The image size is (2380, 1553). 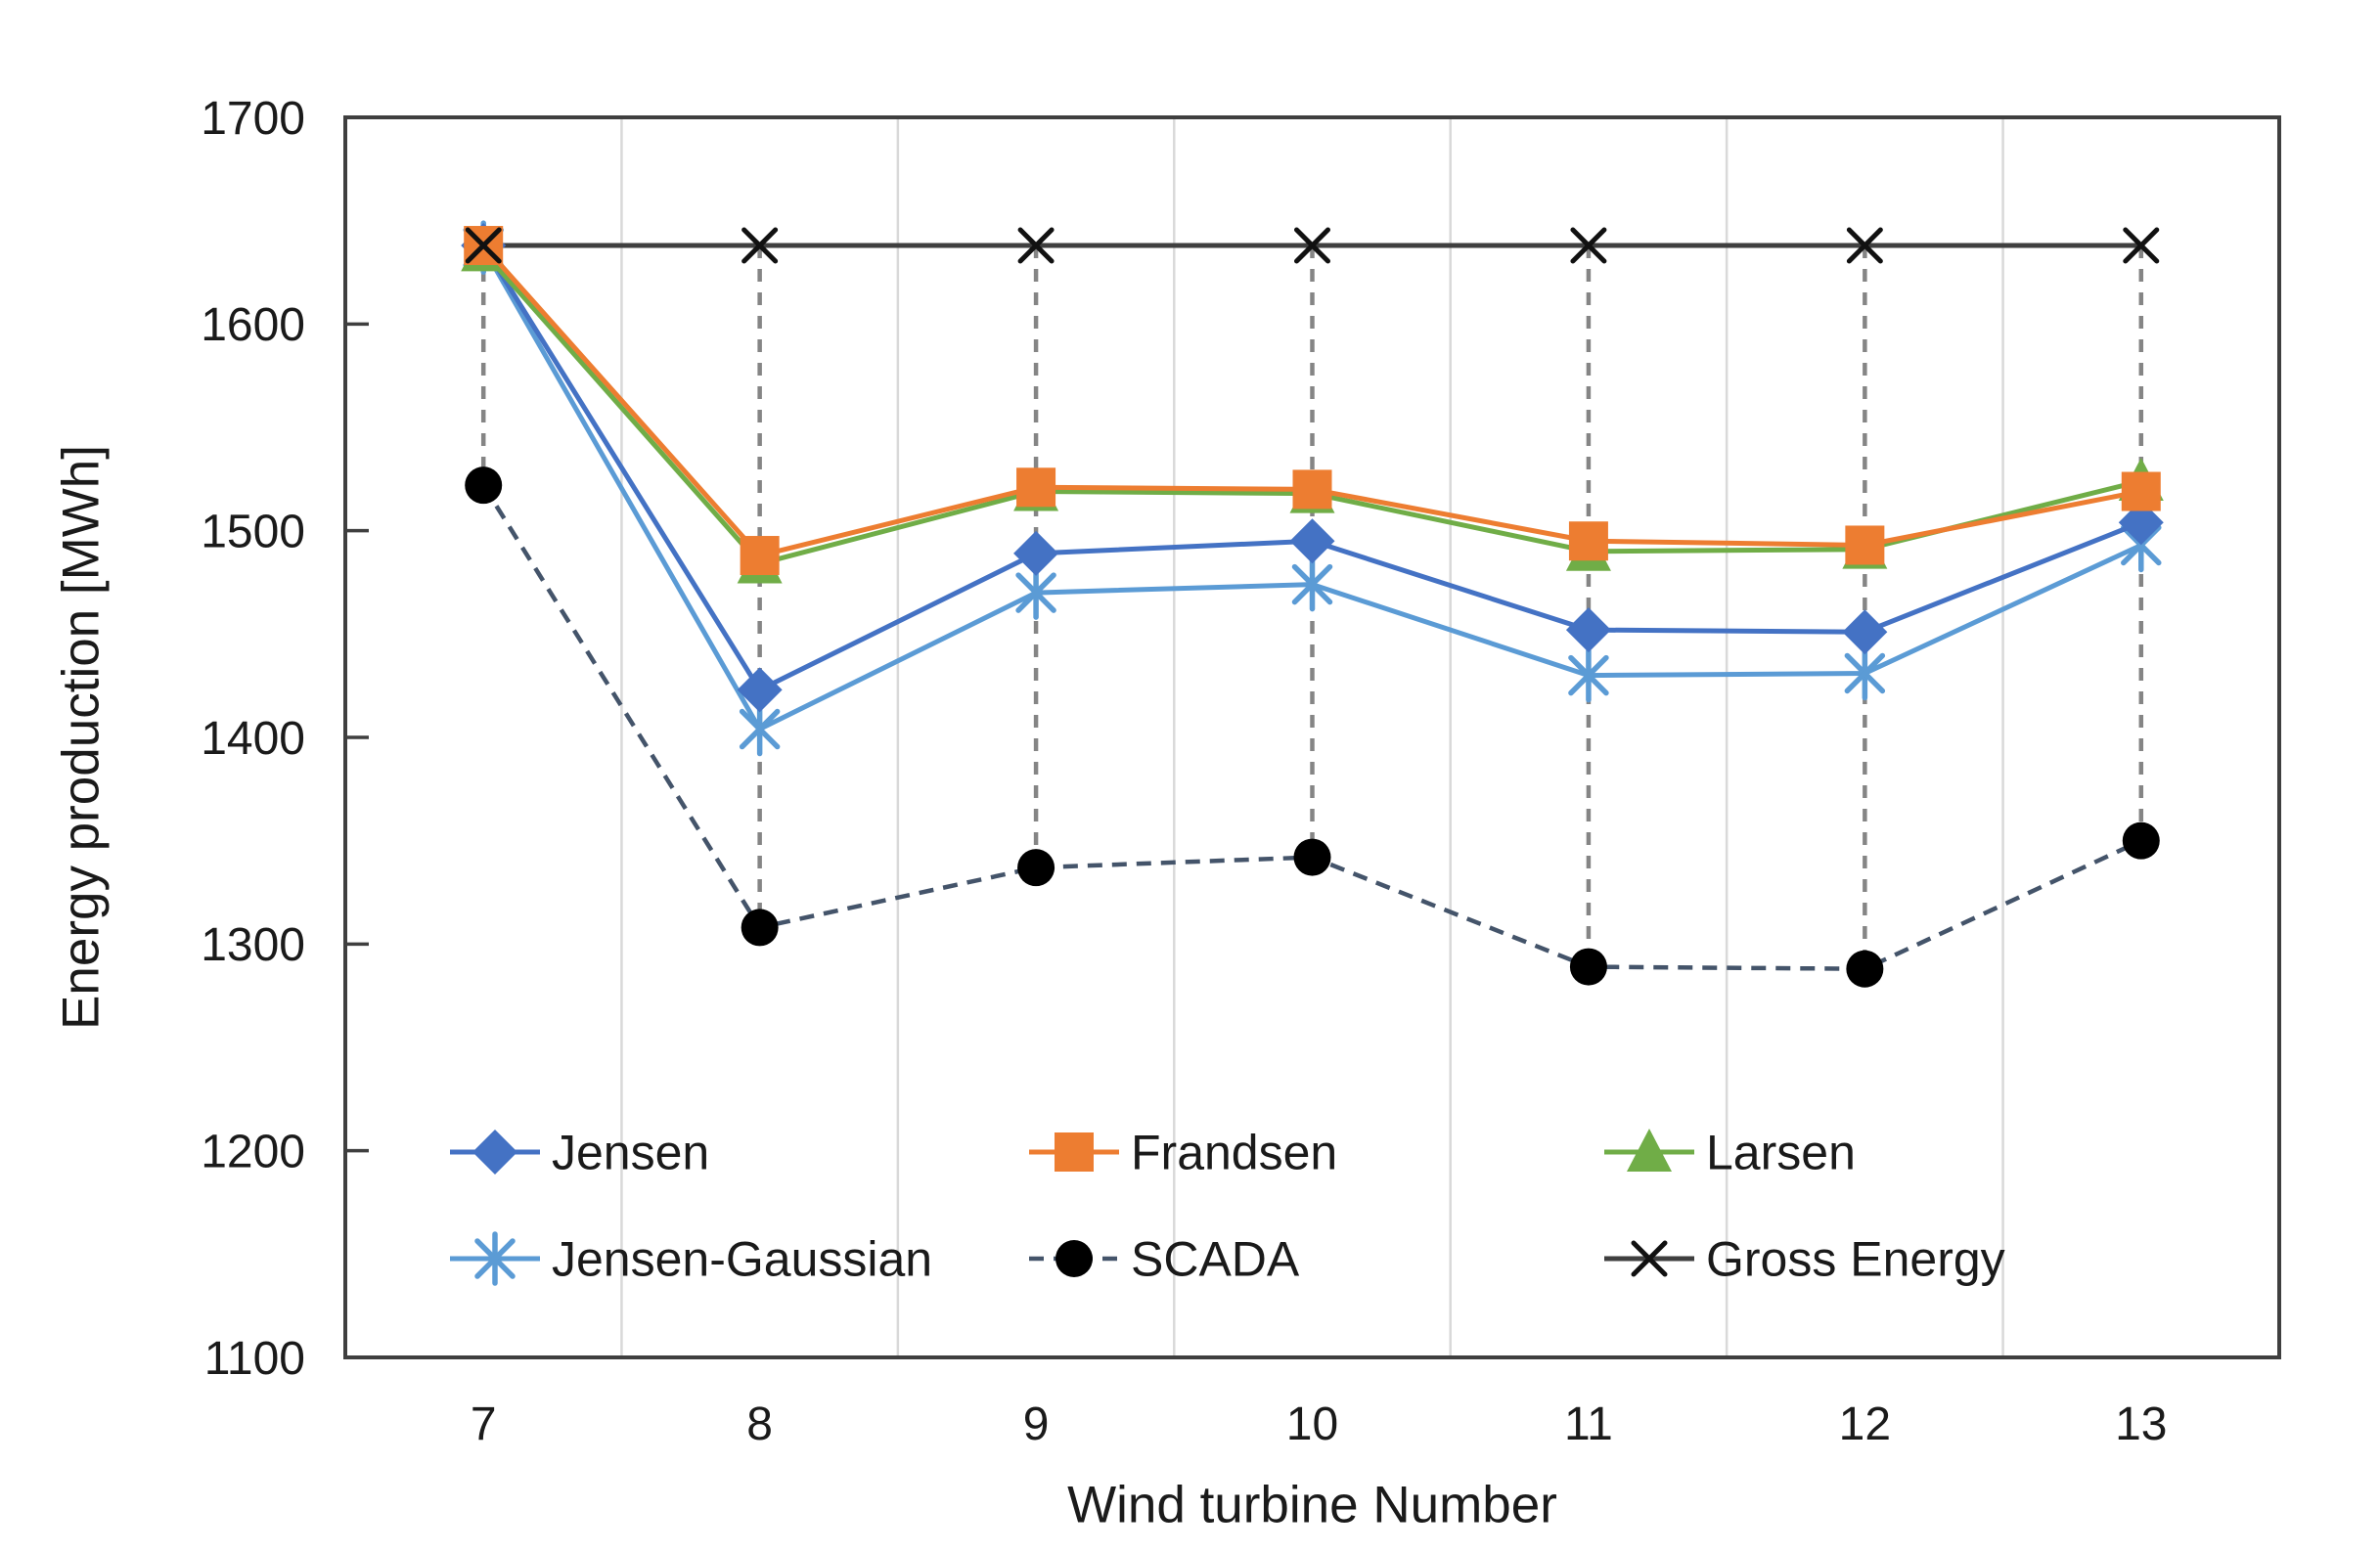 I want to click on y-axis-tick-labels: 1700 1600 1500 1400 1300 1200 1100, so click(x=253, y=739).